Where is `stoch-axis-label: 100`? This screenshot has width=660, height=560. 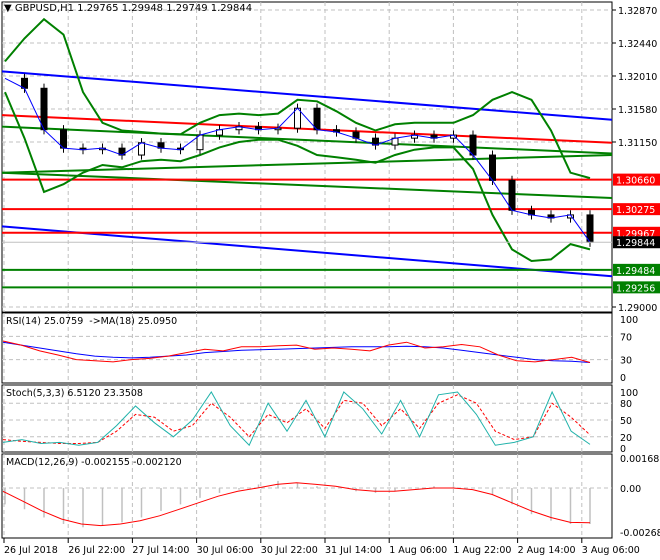 stoch-axis-label: 100 is located at coordinates (629, 393).